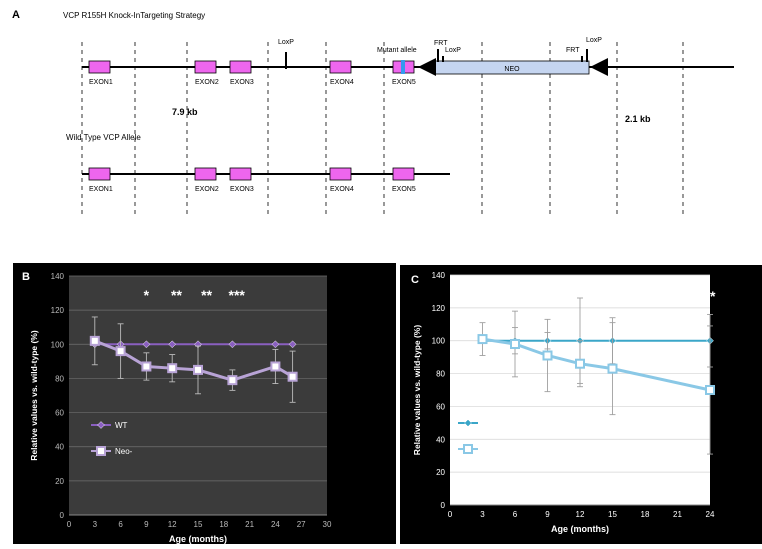  What do you see at coordinates (286, 42) in the screenshot?
I see `loxp-label-1: LoxP` at bounding box center [286, 42].